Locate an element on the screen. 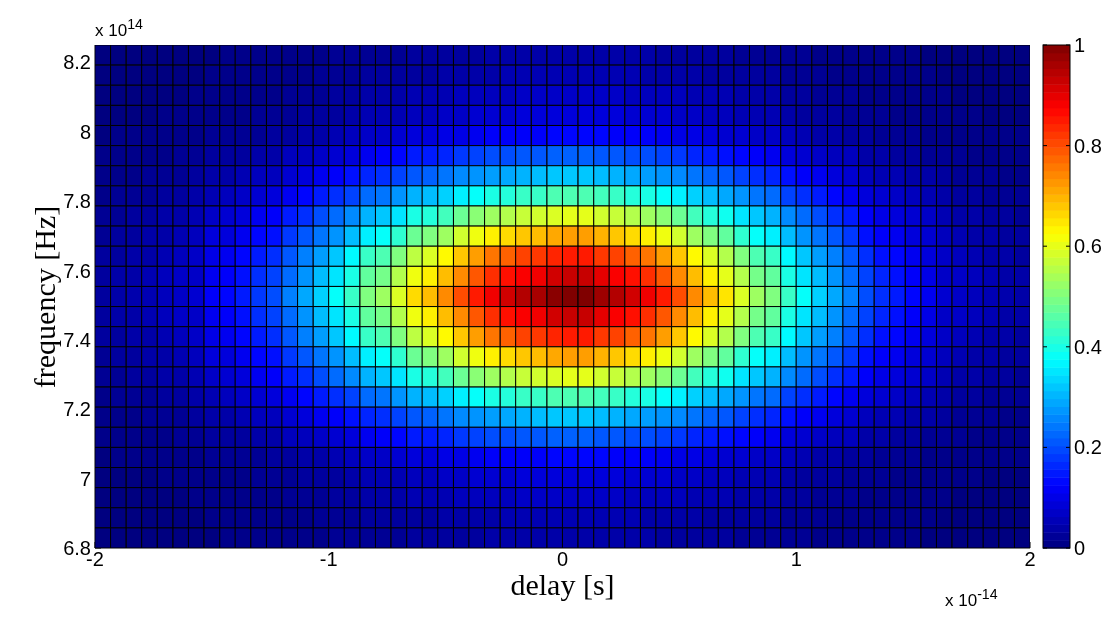  x-tick-label: -1 is located at coordinates (328, 559).